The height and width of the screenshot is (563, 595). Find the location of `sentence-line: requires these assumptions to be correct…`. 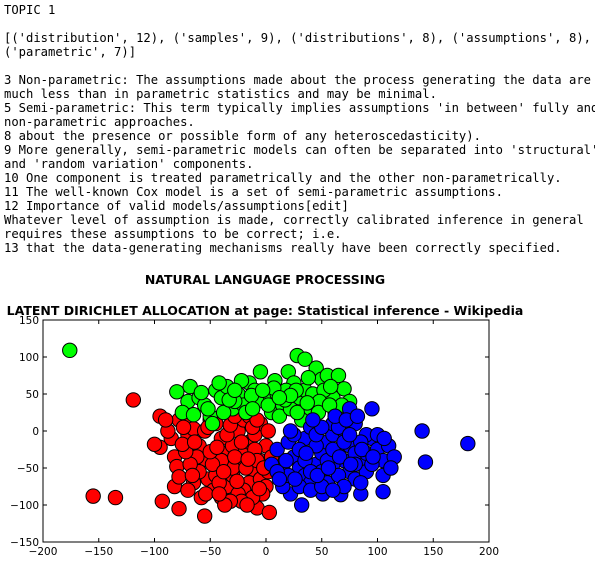

sentence-line: requires these assumptions to be correct… is located at coordinates (173, 234).